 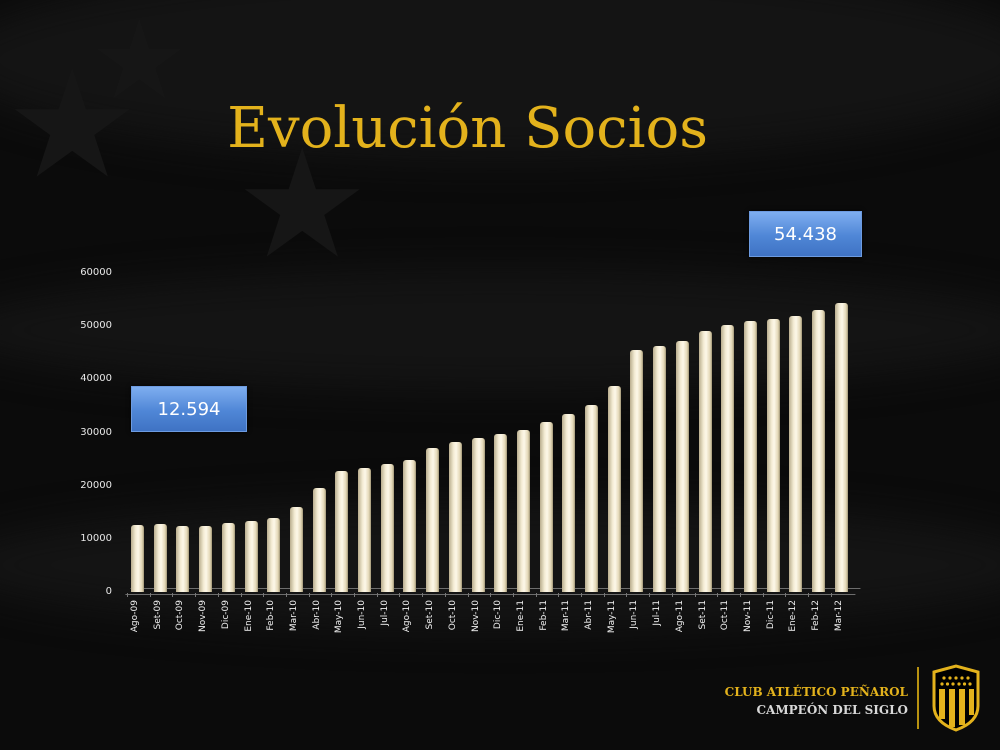 I want to click on y-tick-label: 60000, so click(x=96, y=272).